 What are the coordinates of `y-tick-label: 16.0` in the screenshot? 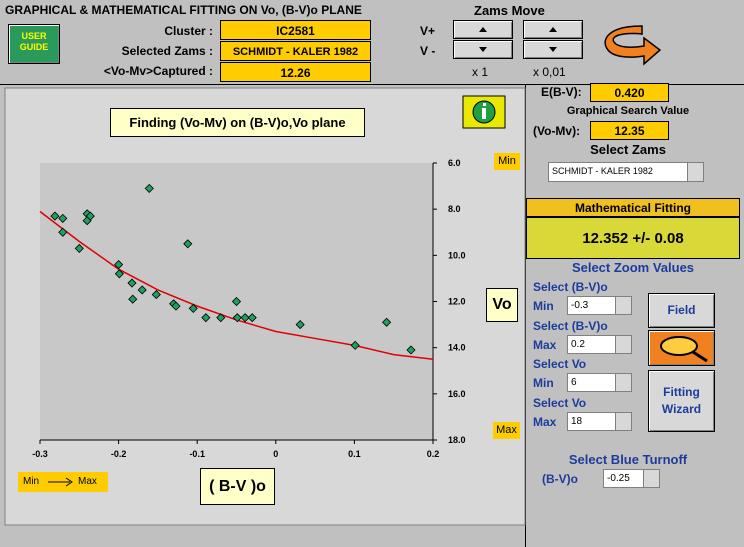 It's located at (457, 394).